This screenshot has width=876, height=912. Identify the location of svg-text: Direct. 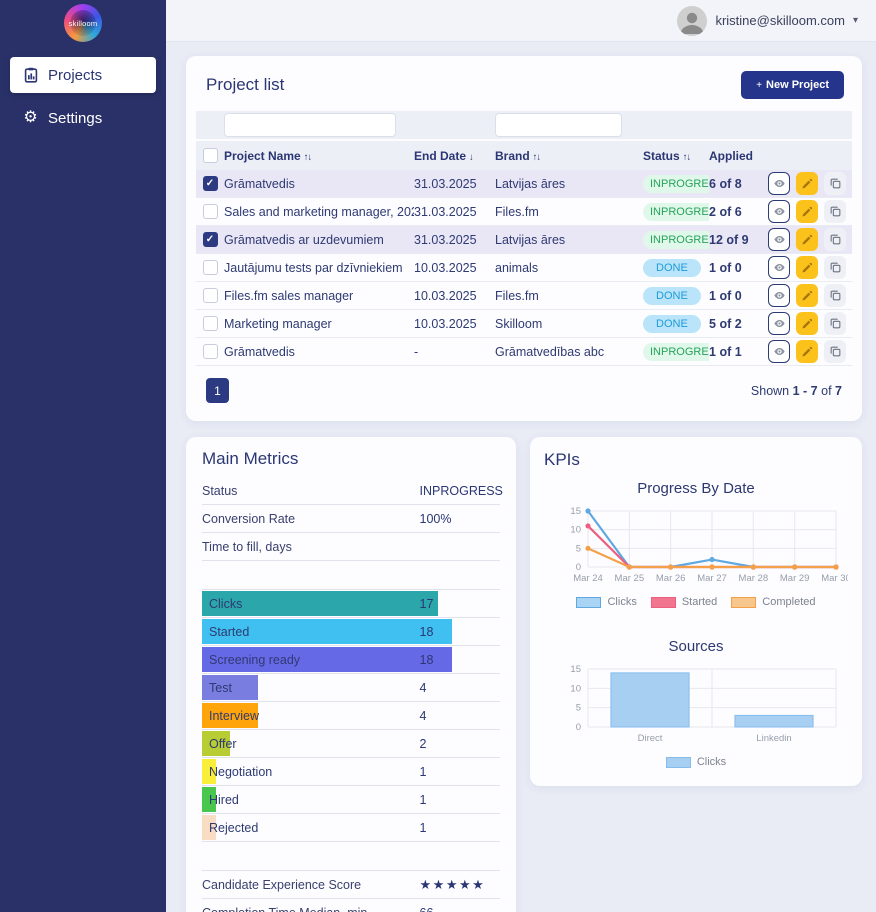
(650, 738).